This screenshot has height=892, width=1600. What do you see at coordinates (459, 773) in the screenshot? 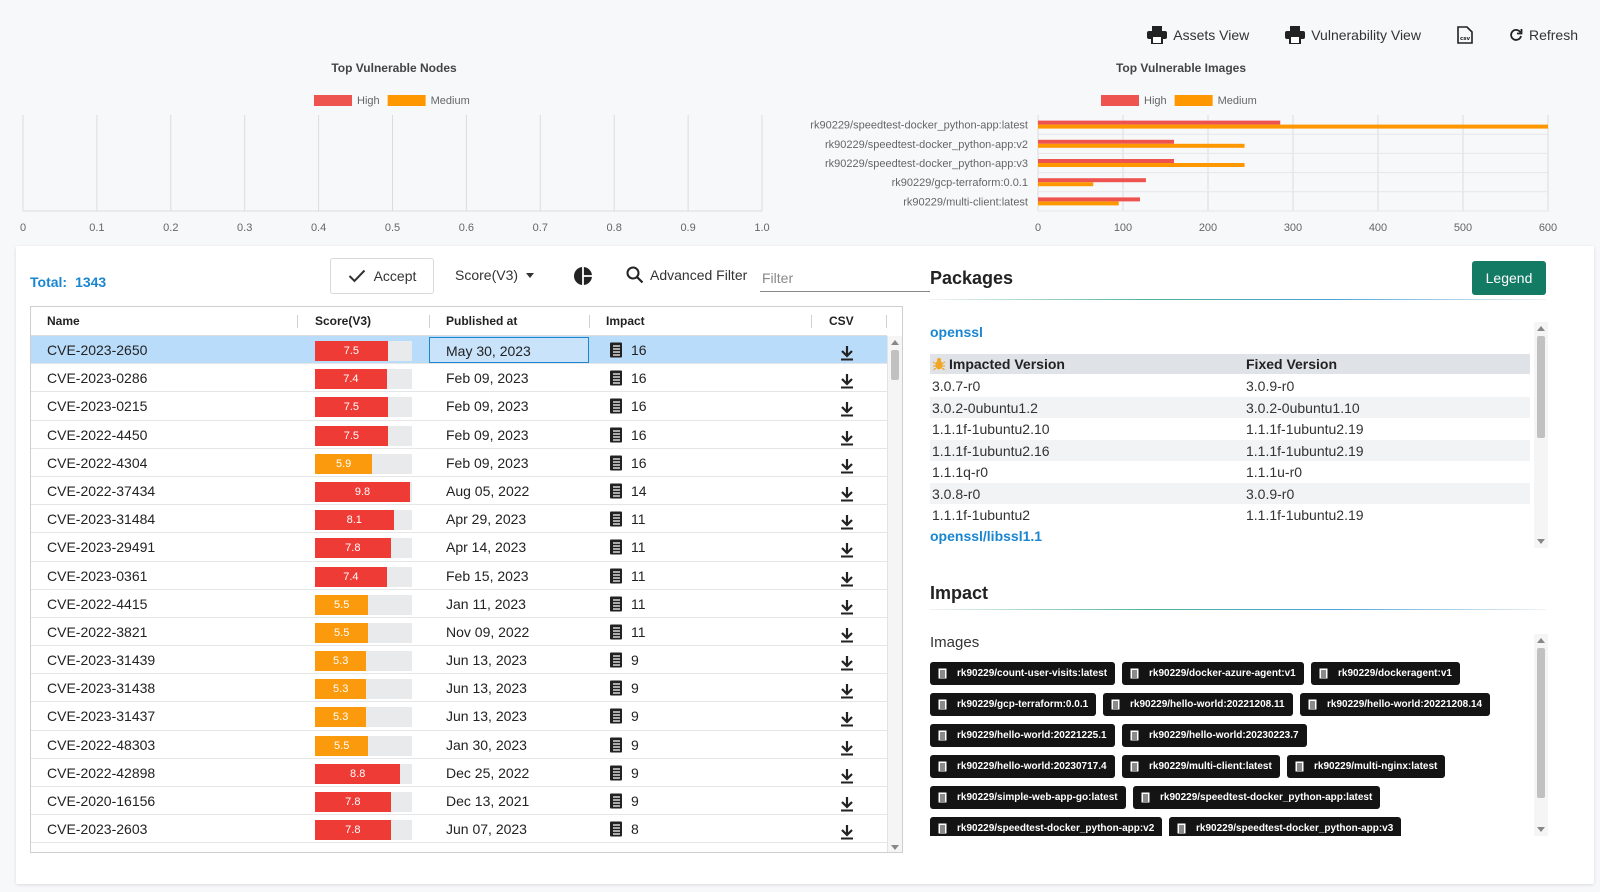
I see `table-row: CVE-2022-42898 8.8 Dec 25, 2022 9` at bounding box center [459, 773].